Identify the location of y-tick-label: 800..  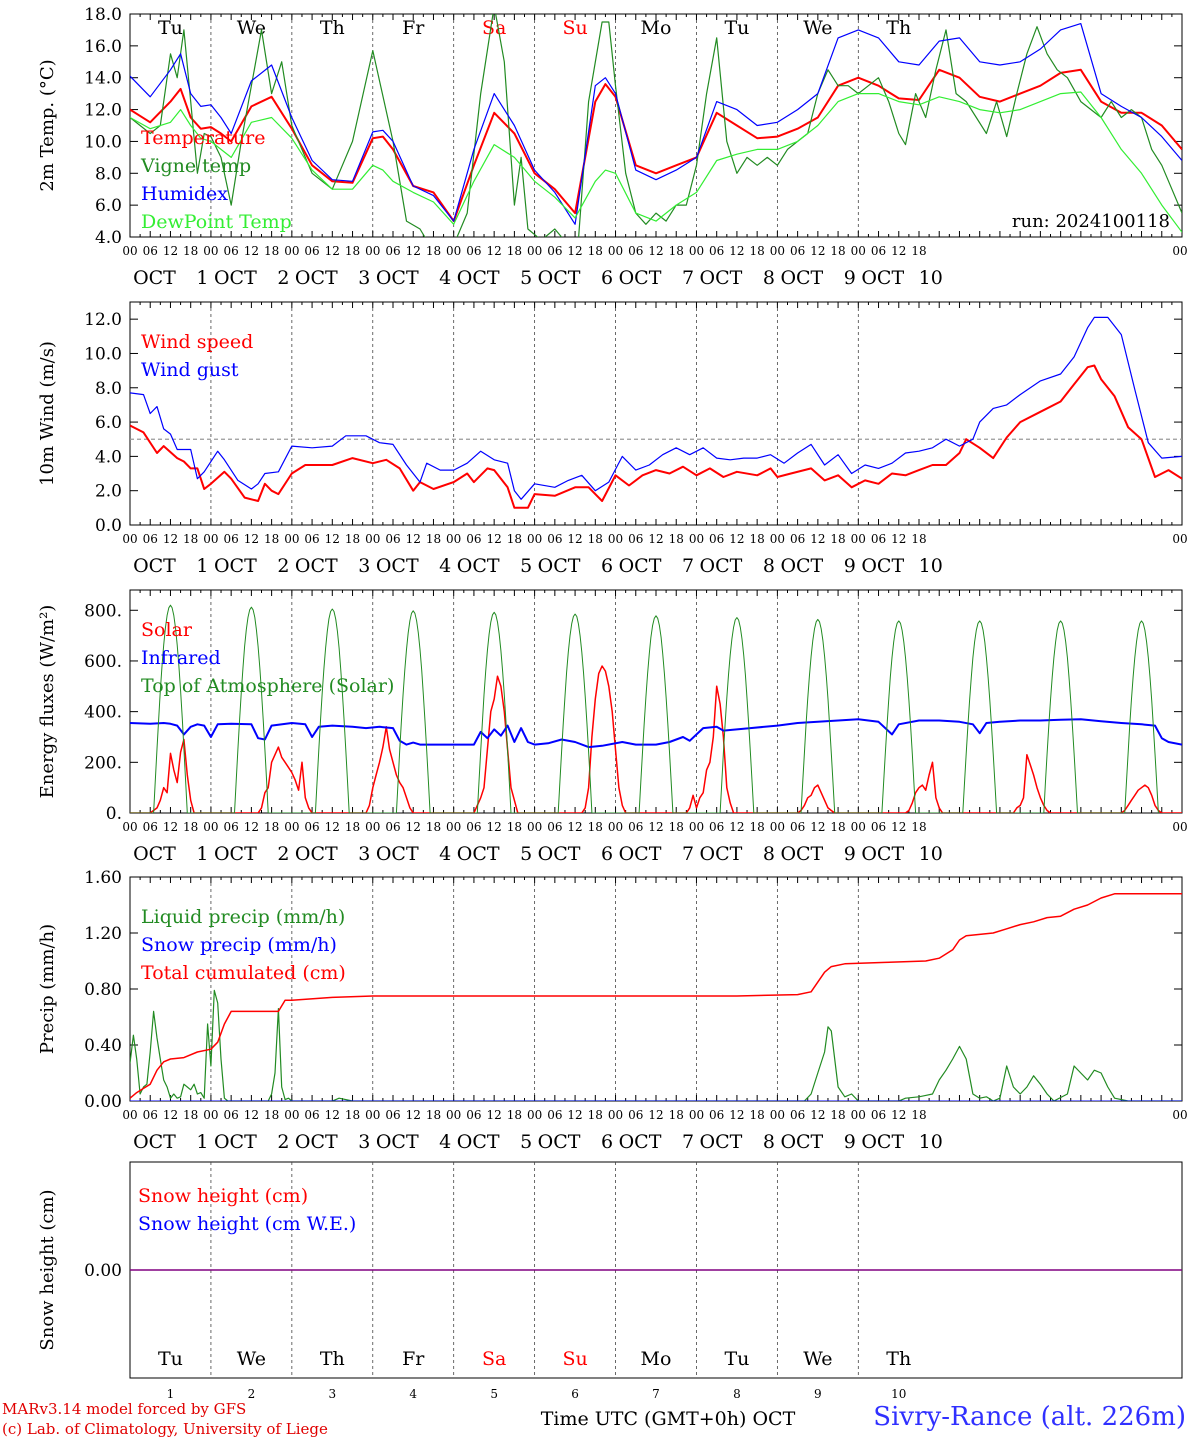
(103, 611).